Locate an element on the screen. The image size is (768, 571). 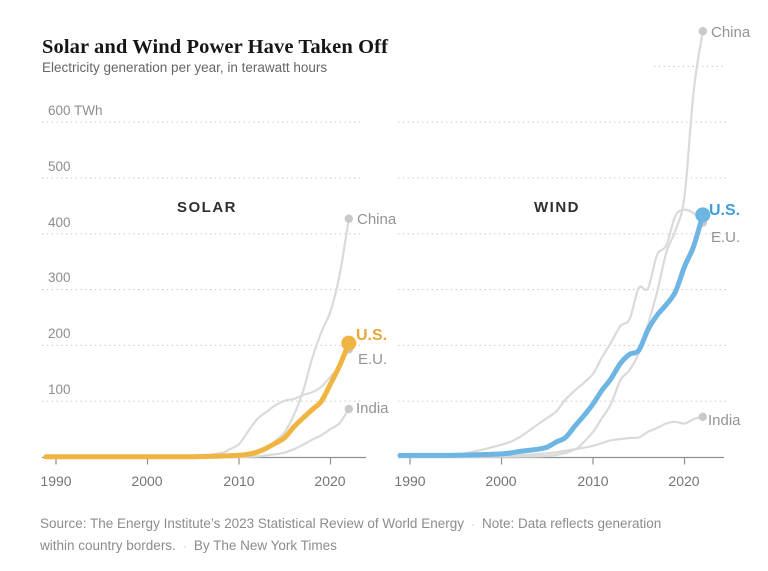
wind-india-label: India is located at coordinates (724, 420).